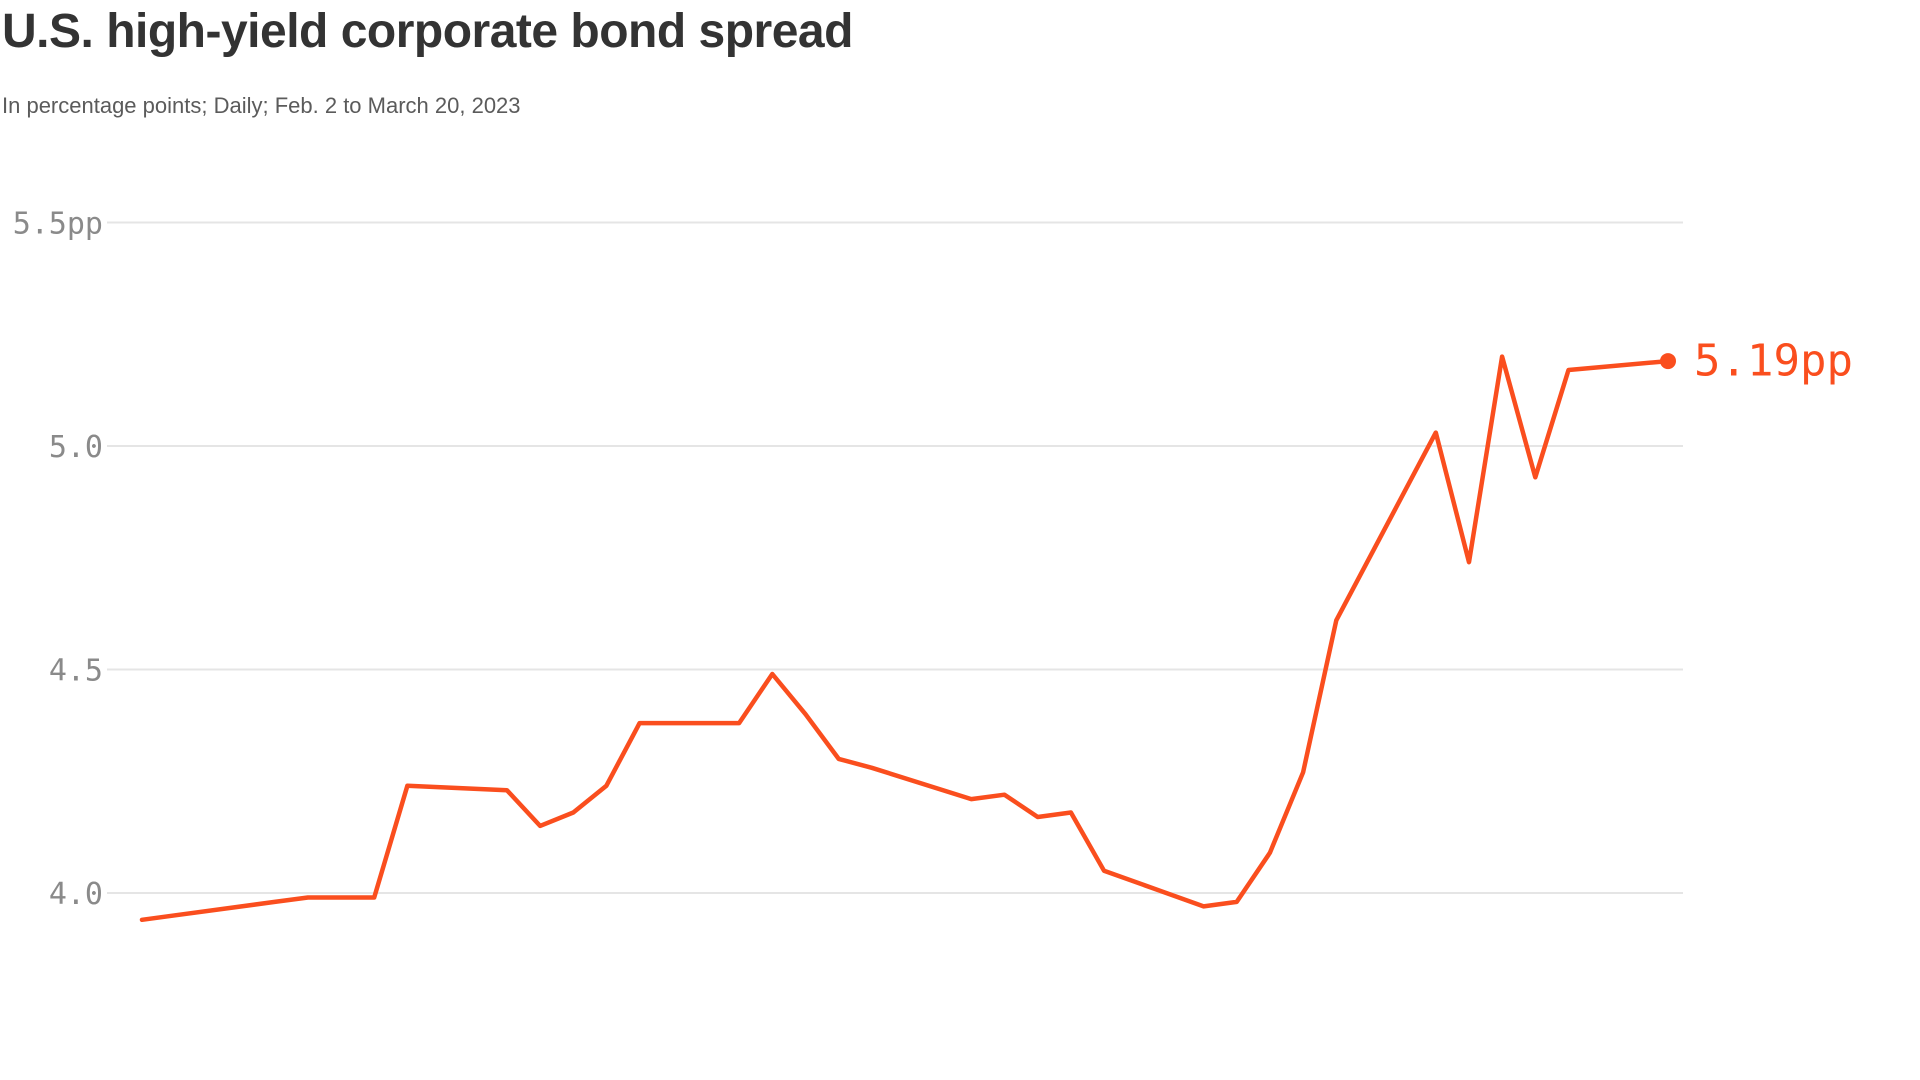 This screenshot has height=1080, width=1920. What do you see at coordinates (76, 671) in the screenshot?
I see `y-tick-label: 4.5` at bounding box center [76, 671].